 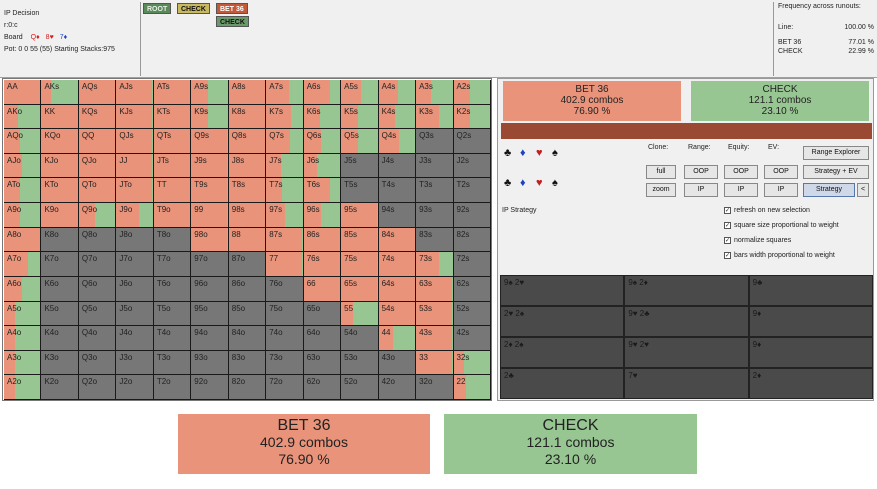 I want to click on hand-cell: KQo, so click(x=60, y=141).